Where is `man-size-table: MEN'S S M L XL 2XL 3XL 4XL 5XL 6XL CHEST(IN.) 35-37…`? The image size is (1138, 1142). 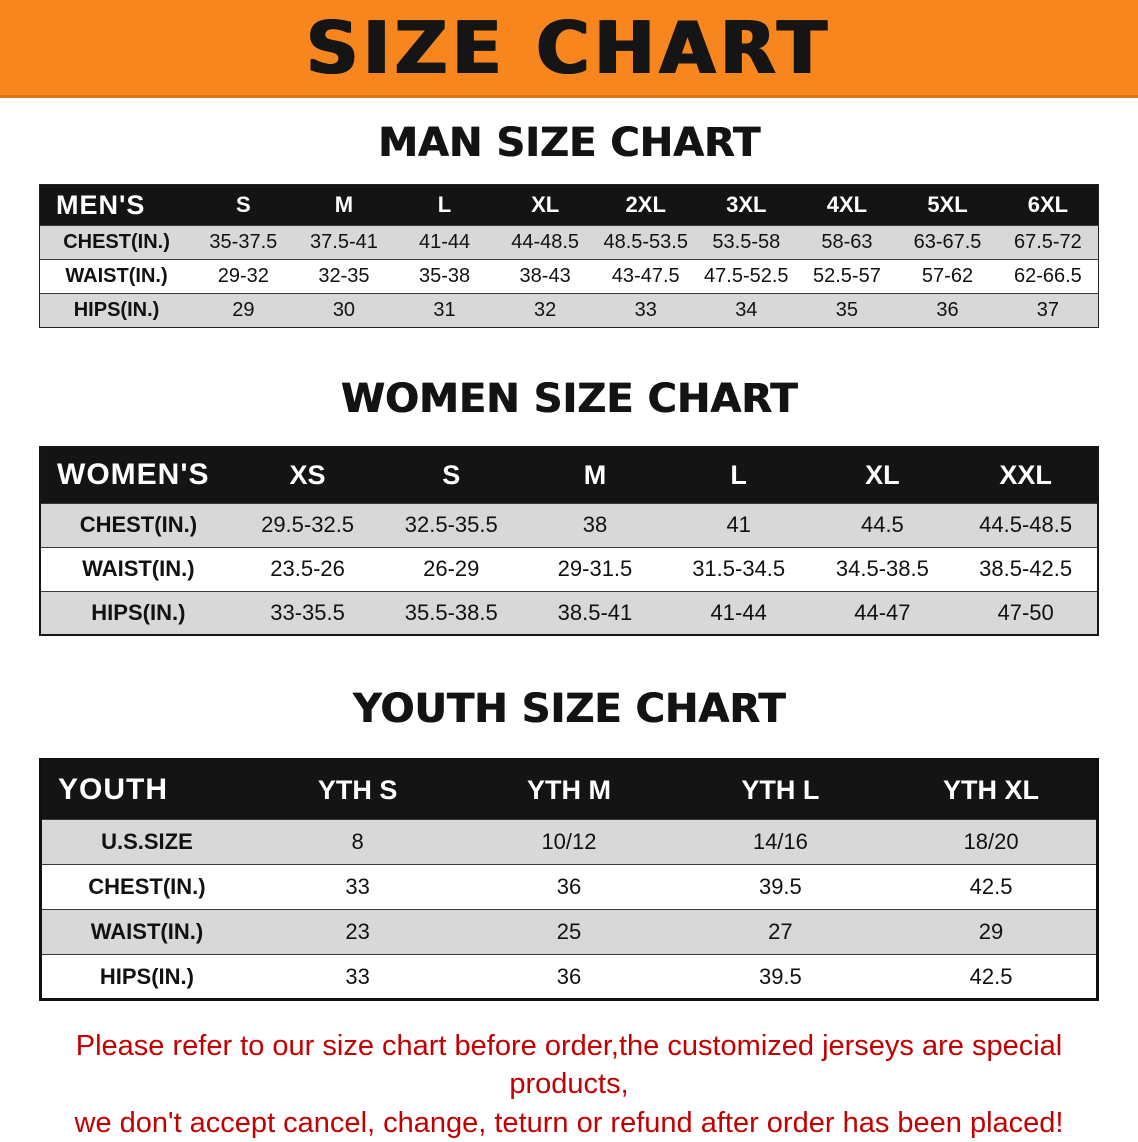 man-size-table: MEN'S S M L XL 2XL 3XL 4XL 5XL 6XL CHEST(IN.) 35-37… is located at coordinates (569, 256).